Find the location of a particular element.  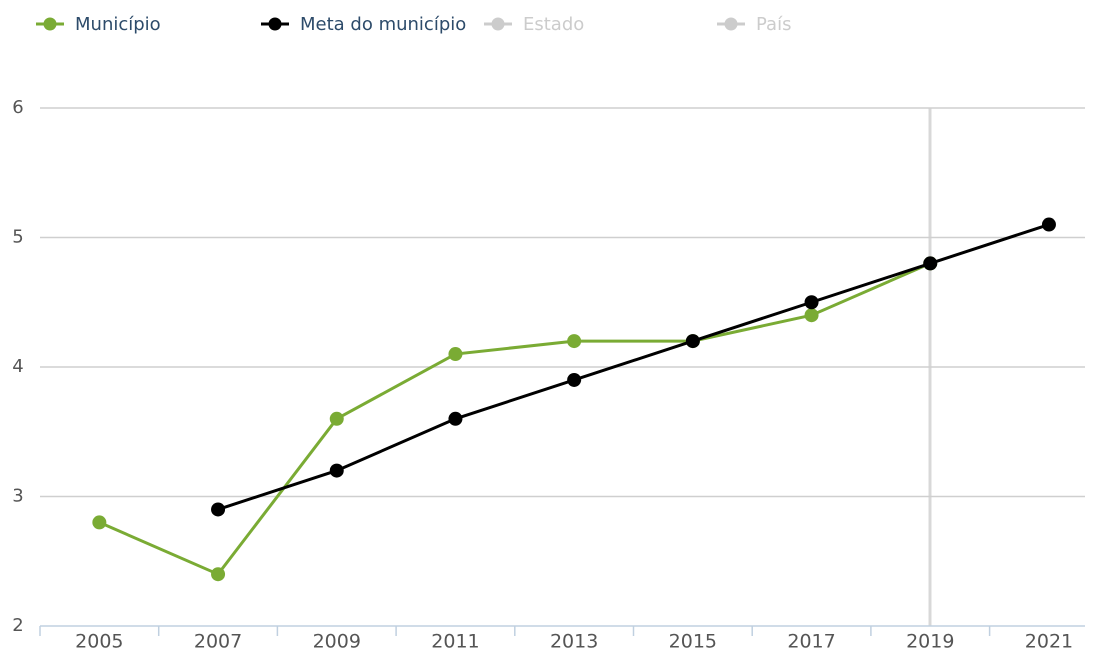

y-tick-label: 5 is located at coordinates (17, 237).